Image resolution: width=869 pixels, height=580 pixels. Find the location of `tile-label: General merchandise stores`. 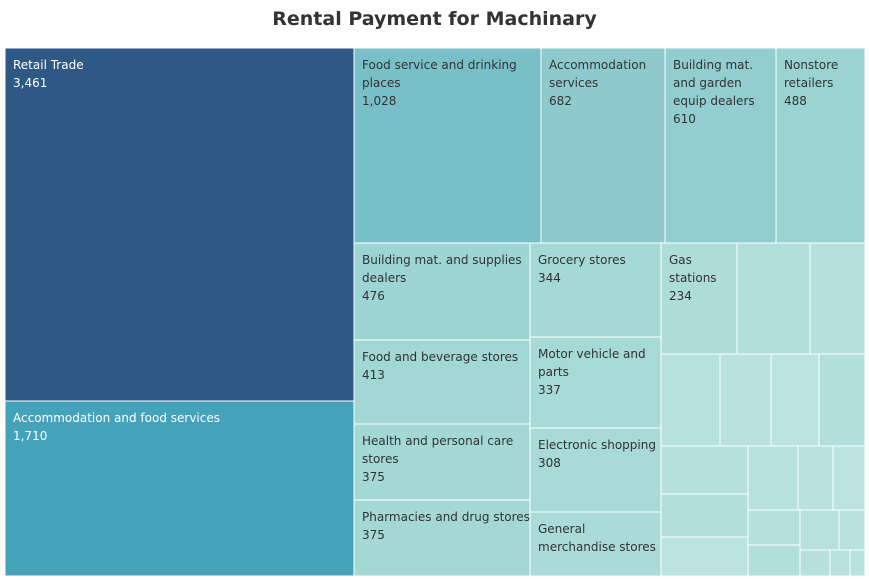

tile-label: General merchandise stores is located at coordinates (597, 538).